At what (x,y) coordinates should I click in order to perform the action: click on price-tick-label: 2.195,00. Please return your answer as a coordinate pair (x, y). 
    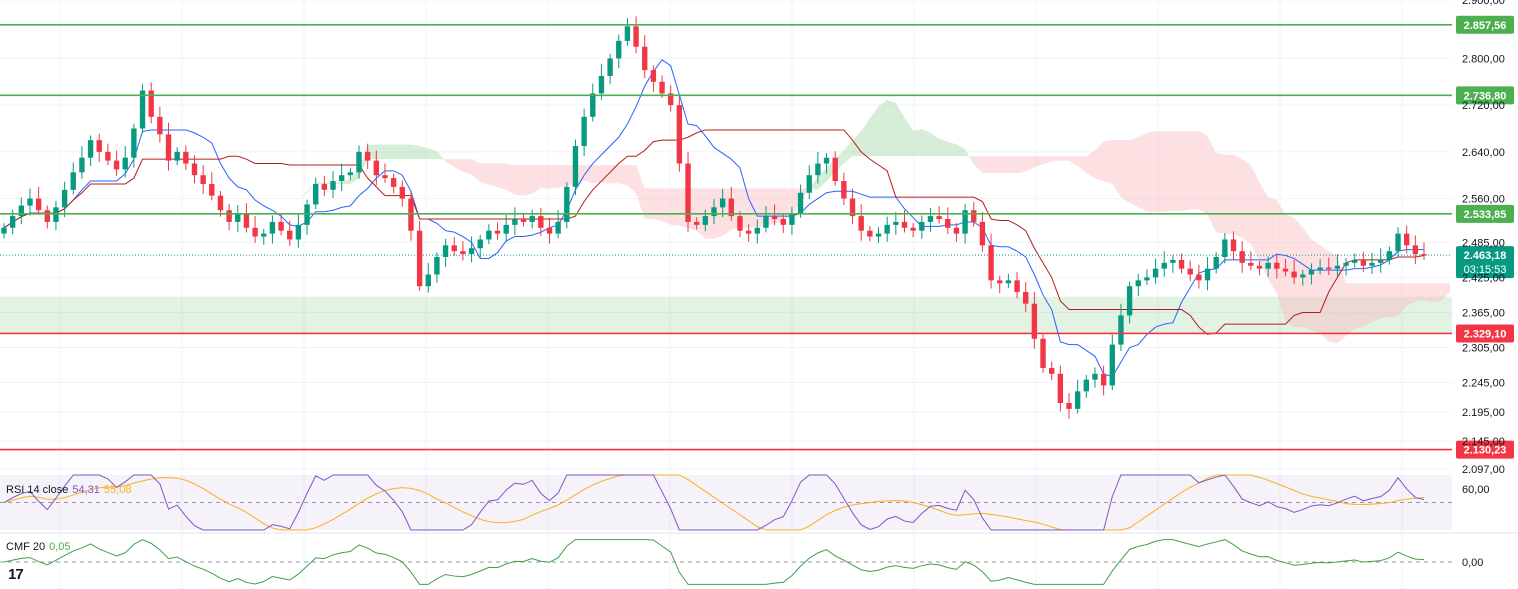
    Looking at the image, I should click on (1483, 413).